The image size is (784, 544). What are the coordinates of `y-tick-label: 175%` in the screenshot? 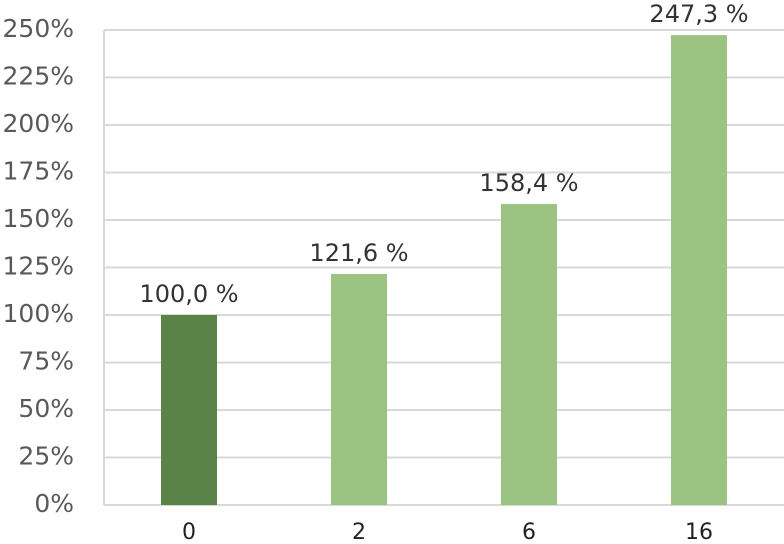 It's located at (38, 171).